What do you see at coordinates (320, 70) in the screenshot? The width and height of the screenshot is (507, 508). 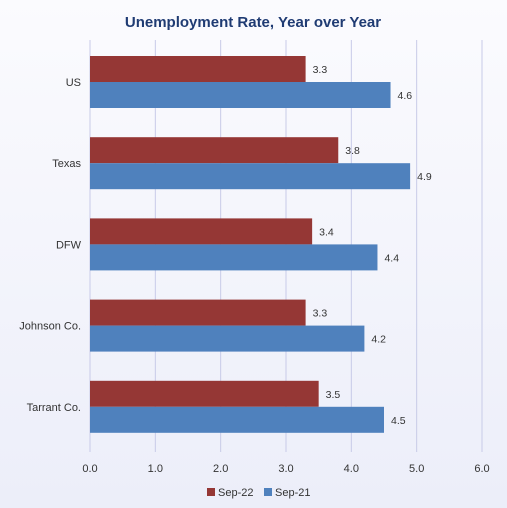 I see `data-label-us-sep-22: 3.3` at bounding box center [320, 70].